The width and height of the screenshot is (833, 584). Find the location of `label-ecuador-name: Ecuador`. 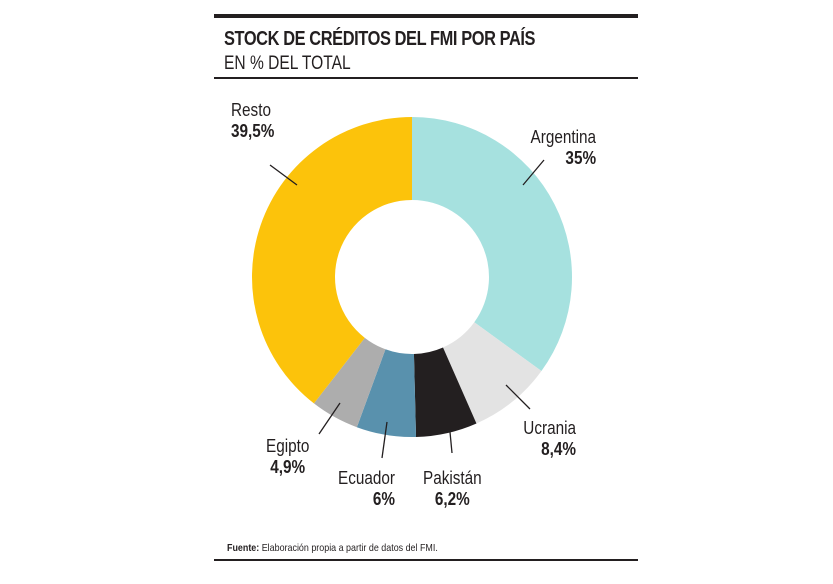

label-ecuador-name: Ecuador is located at coordinates (366, 478).